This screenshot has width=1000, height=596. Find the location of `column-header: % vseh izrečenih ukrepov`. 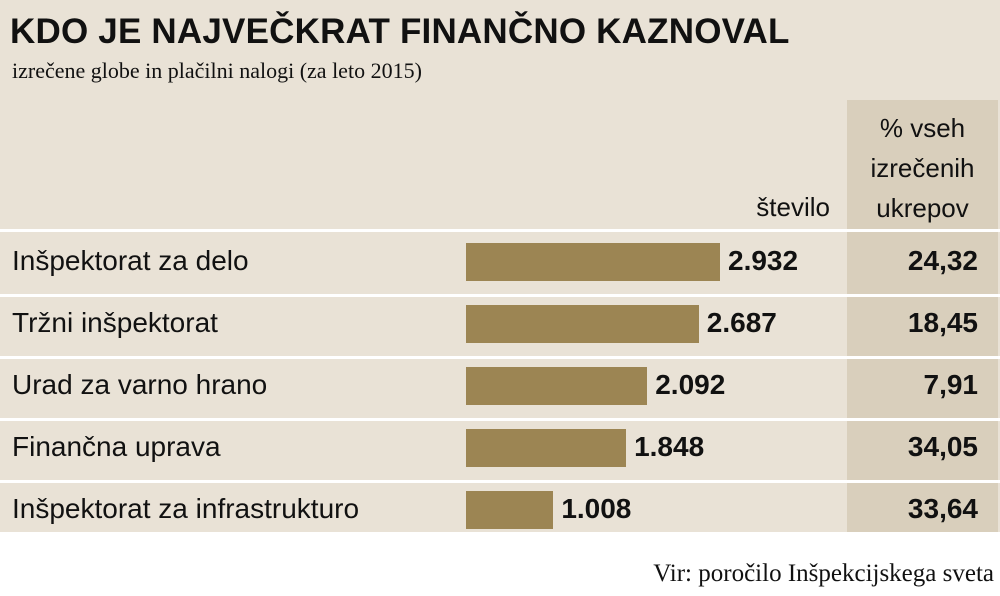

column-header: % vseh izrečenih ukrepov is located at coordinates (922, 168).